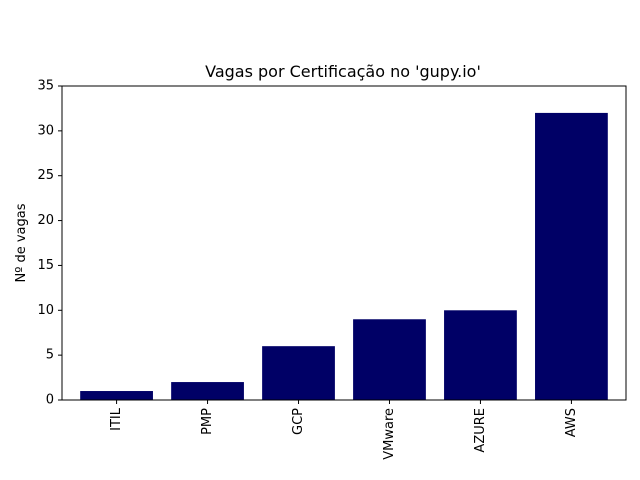  What do you see at coordinates (298, 421) in the screenshot?
I see `x-tick-label: GCP` at bounding box center [298, 421].